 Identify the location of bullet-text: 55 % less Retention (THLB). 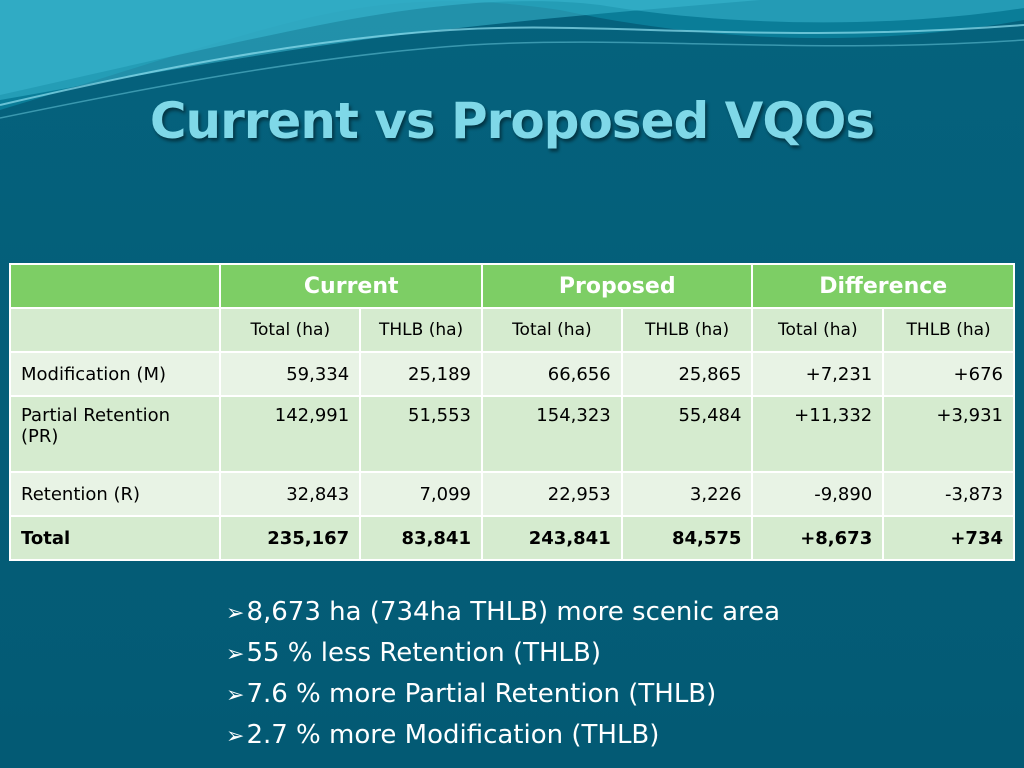
(424, 653).